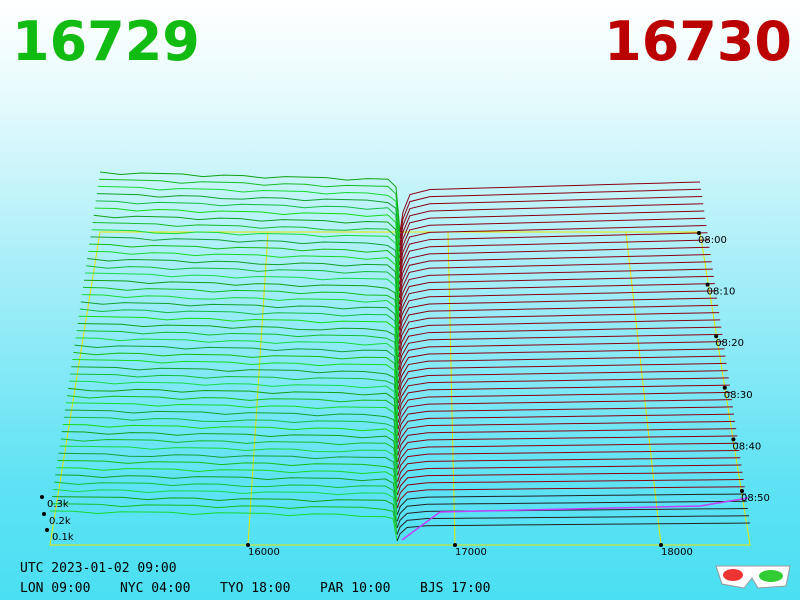 This screenshot has height=600, width=800. I want to click on clock: LON 09:00, so click(55, 588).